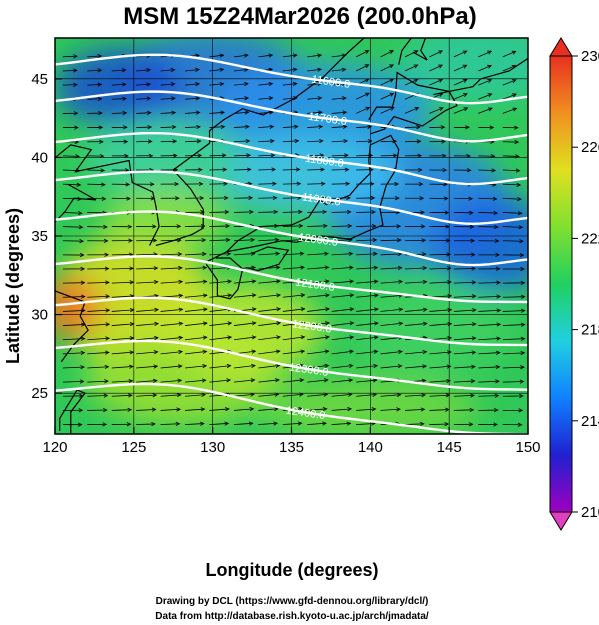 The image size is (599, 625). I want to click on contour-label: 11600.0, so click(331, 82).